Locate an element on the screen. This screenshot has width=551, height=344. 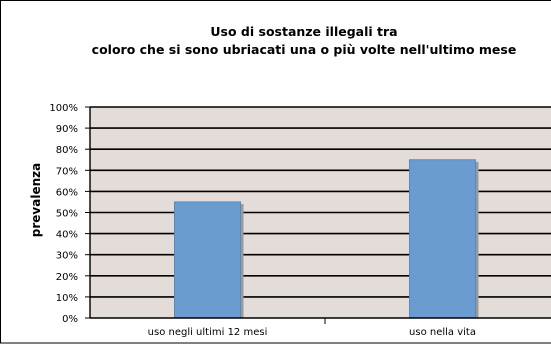
y-tick-label: 30% is located at coordinates (67, 256).